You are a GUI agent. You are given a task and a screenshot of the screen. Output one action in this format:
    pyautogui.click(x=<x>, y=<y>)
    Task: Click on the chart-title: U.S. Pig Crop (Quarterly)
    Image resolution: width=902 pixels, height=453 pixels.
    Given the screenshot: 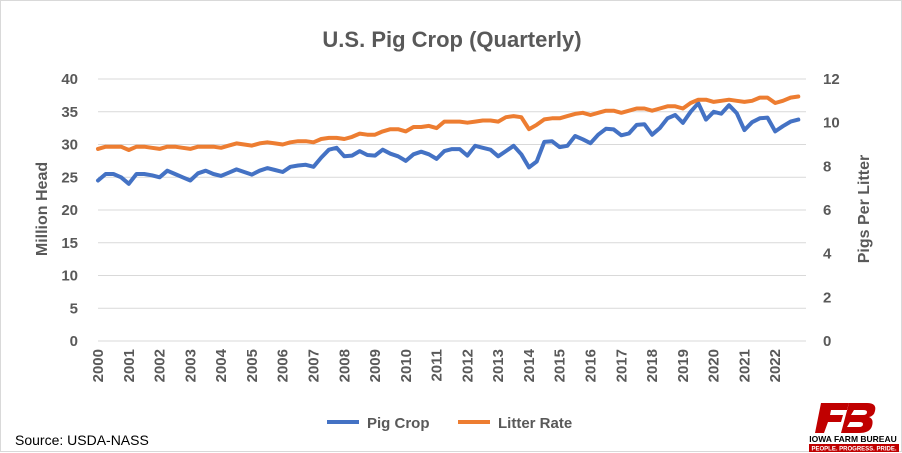 What is the action you would take?
    pyautogui.click(x=451, y=39)
    